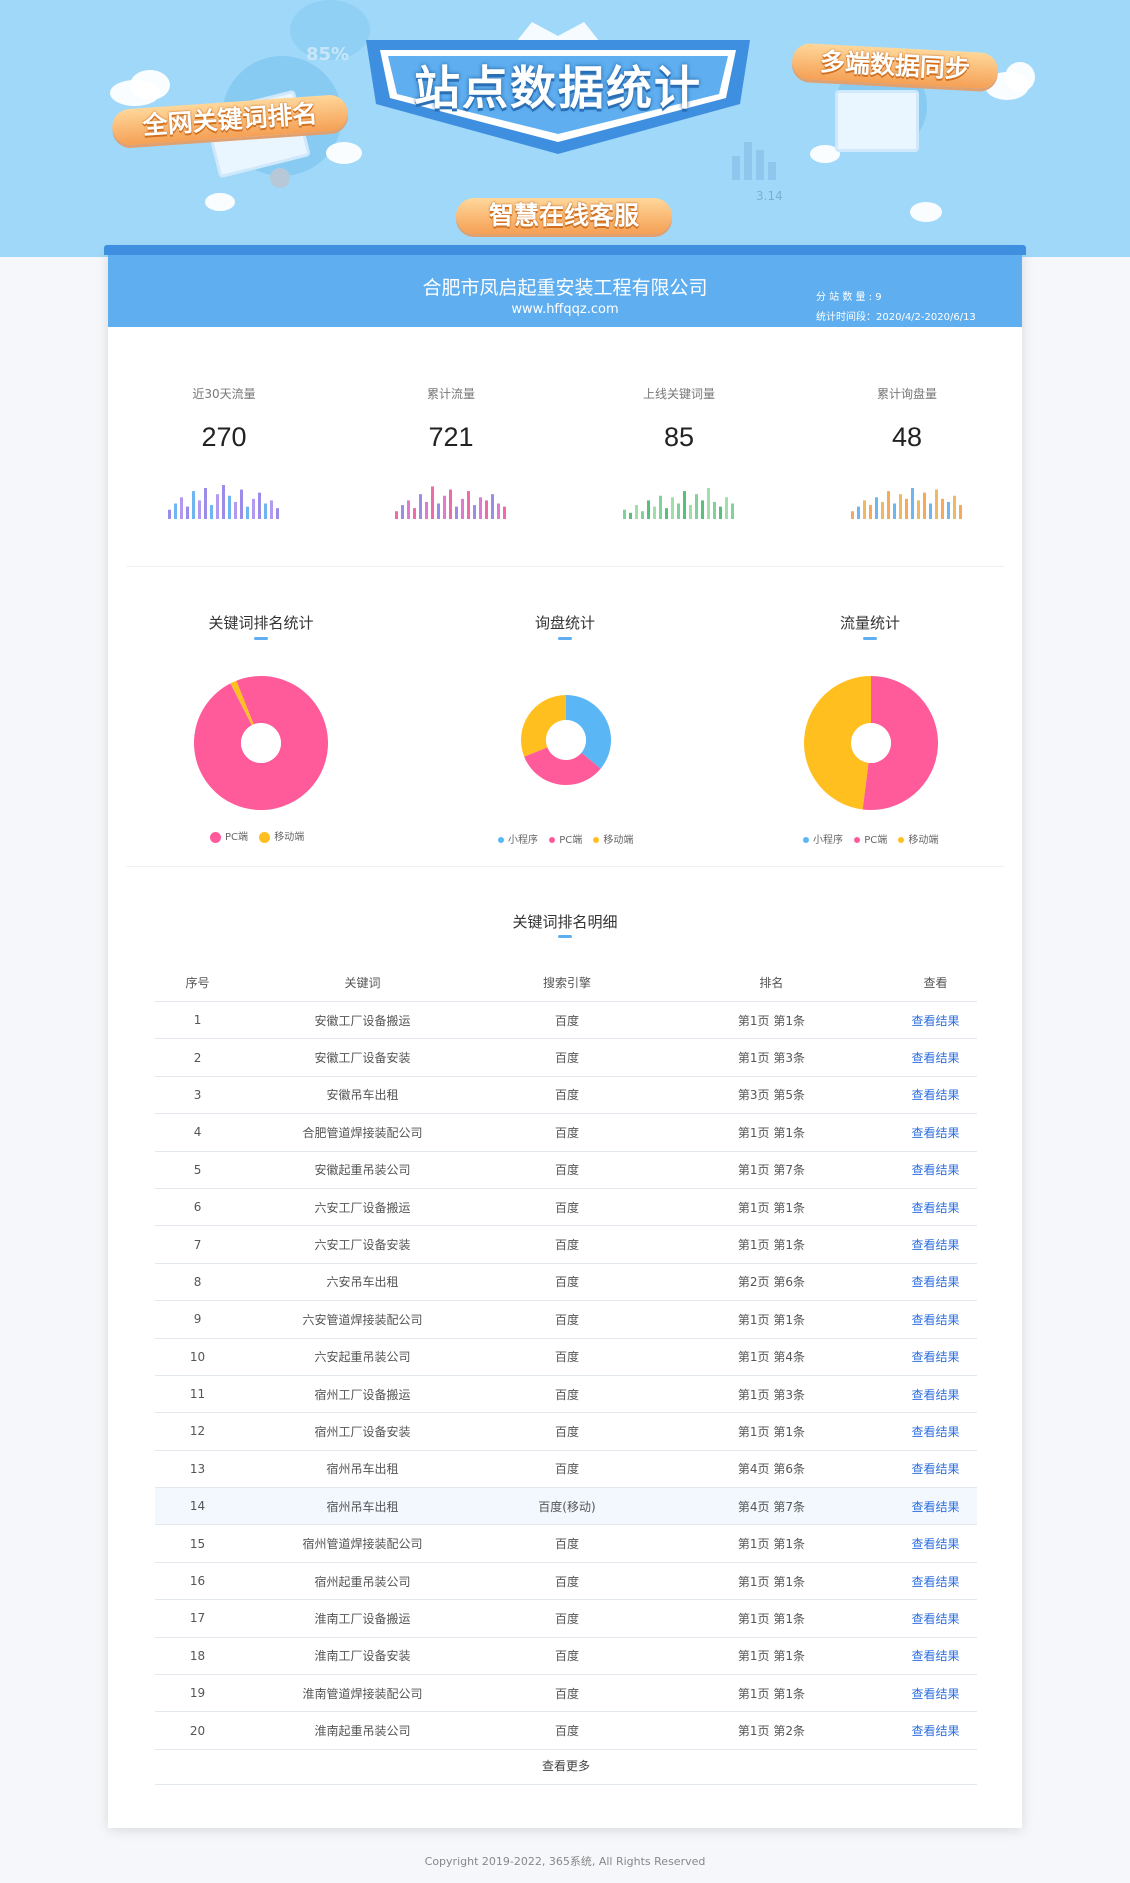  Describe the element at coordinates (362, 1656) in the screenshot. I see `row-keyword: 淮南工厂设备安装` at that location.